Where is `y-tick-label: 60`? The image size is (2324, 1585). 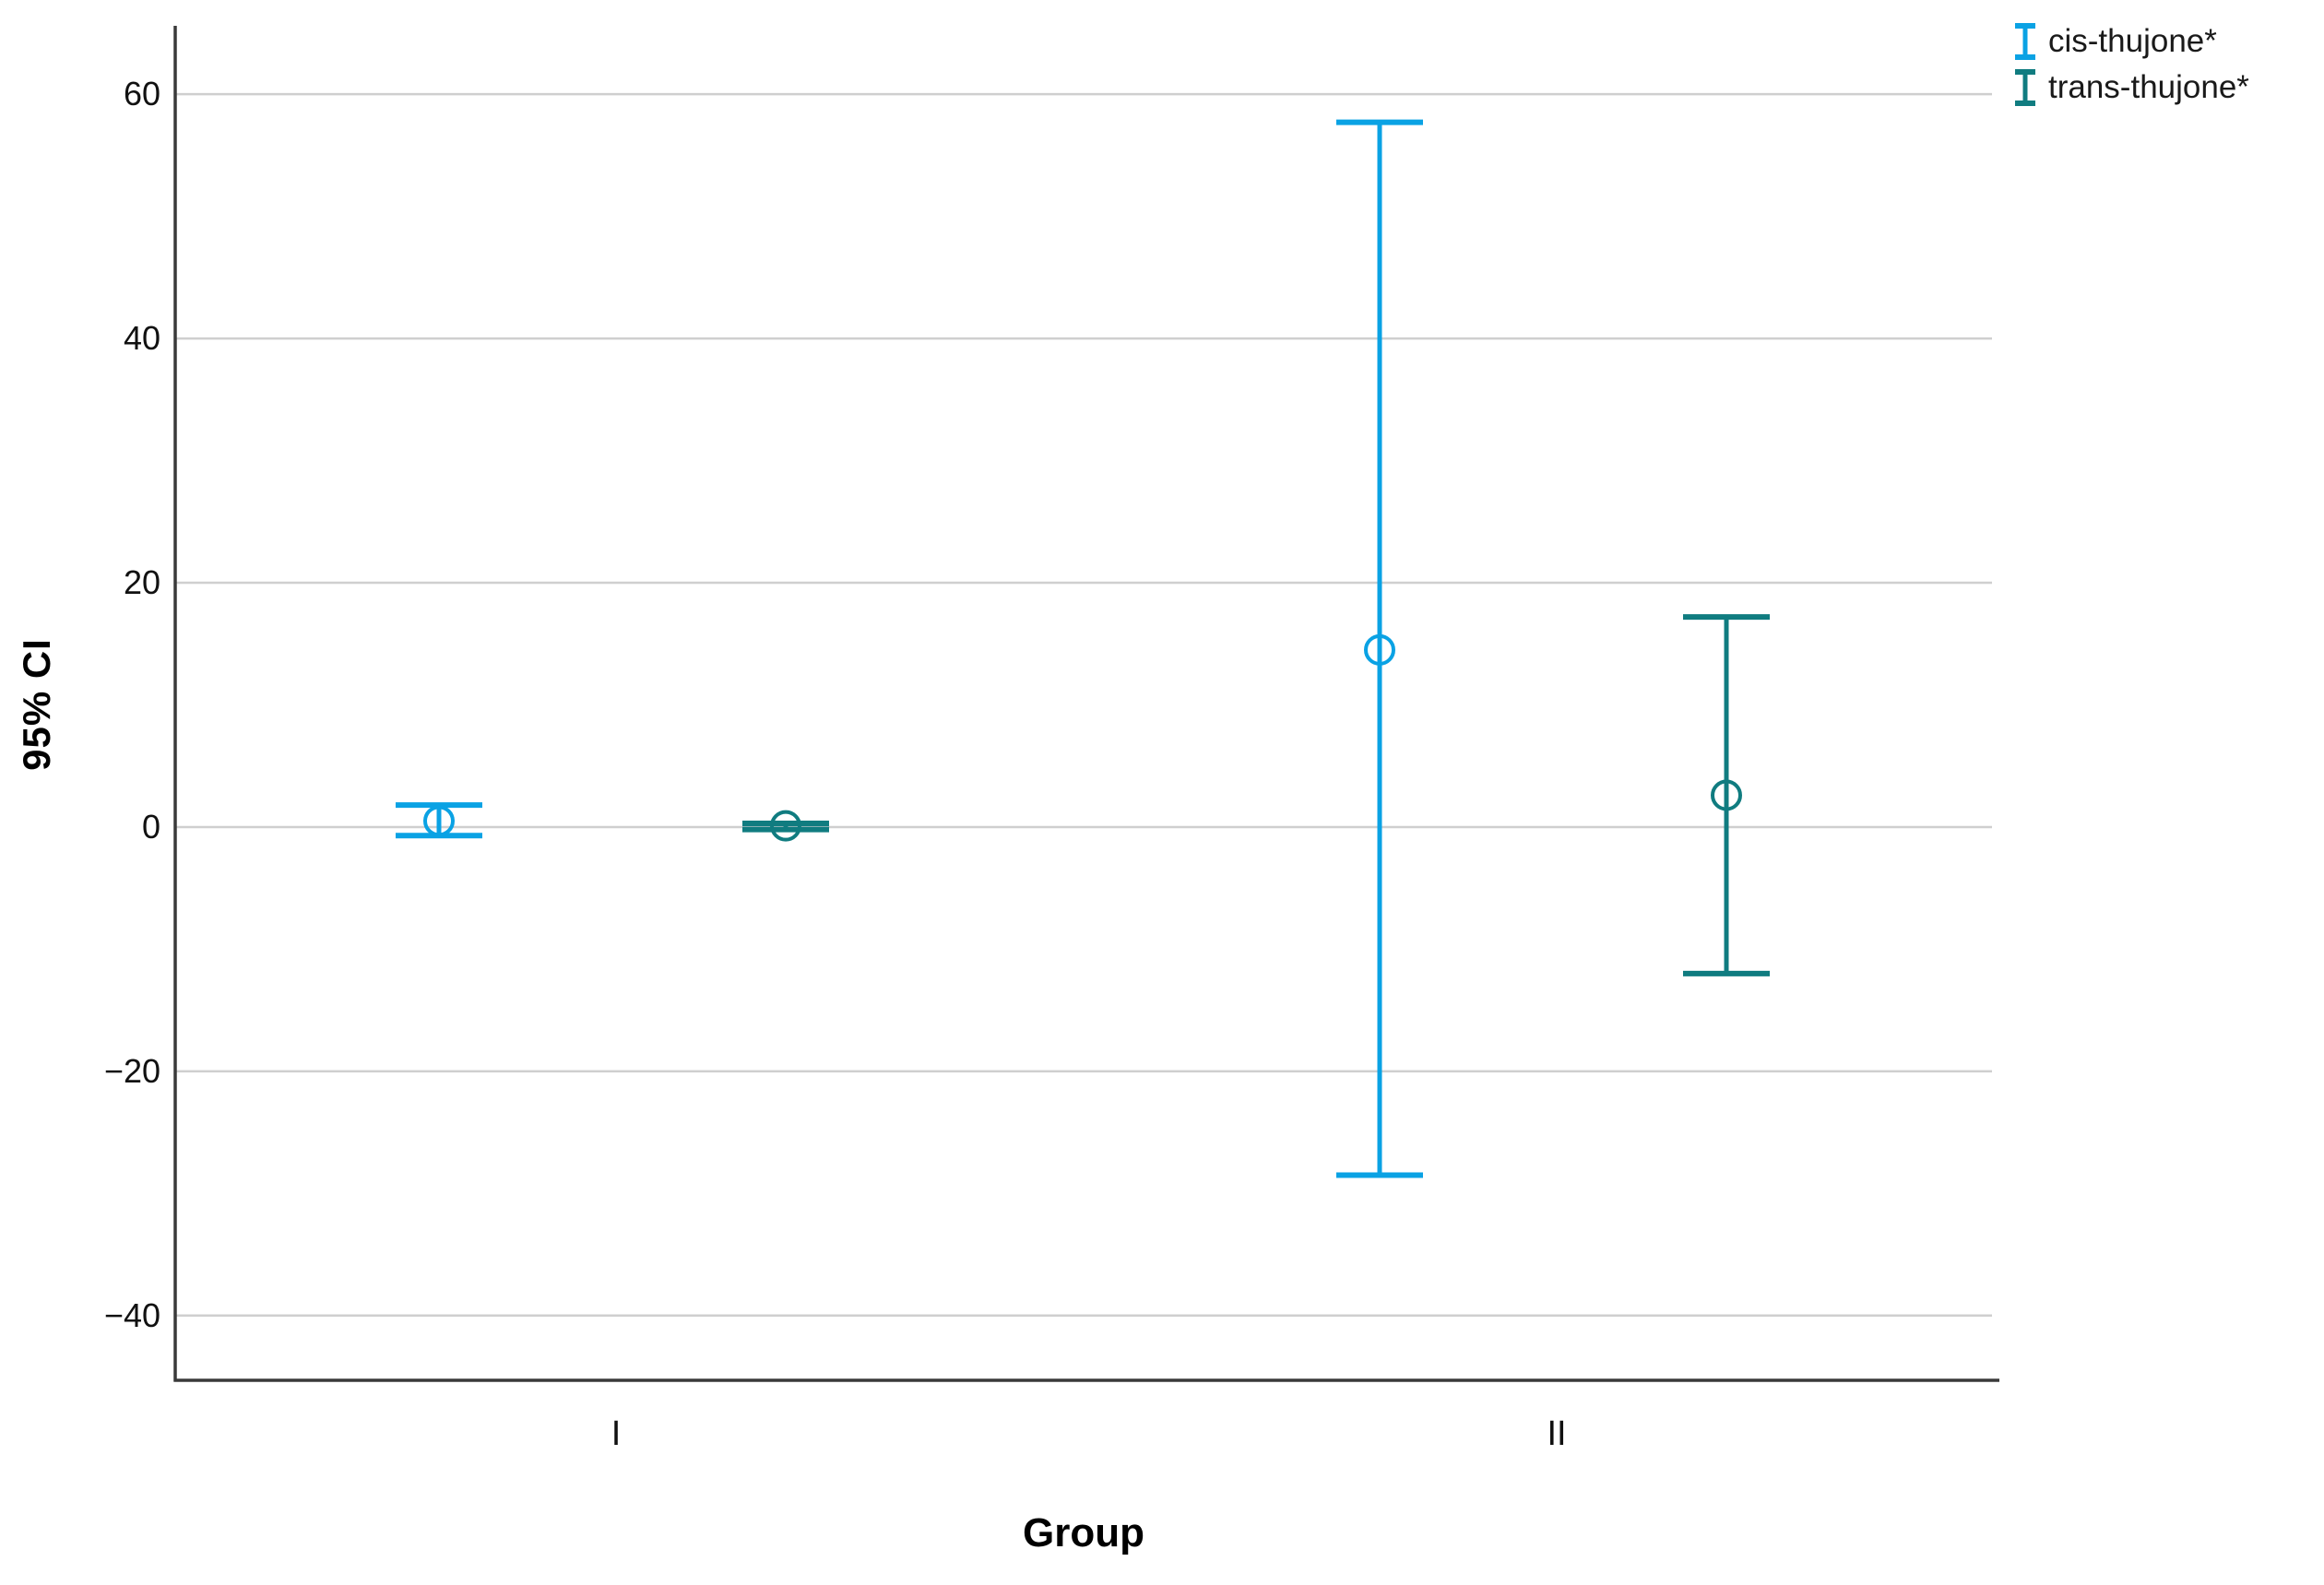 y-tick-label: 60 is located at coordinates (142, 93).